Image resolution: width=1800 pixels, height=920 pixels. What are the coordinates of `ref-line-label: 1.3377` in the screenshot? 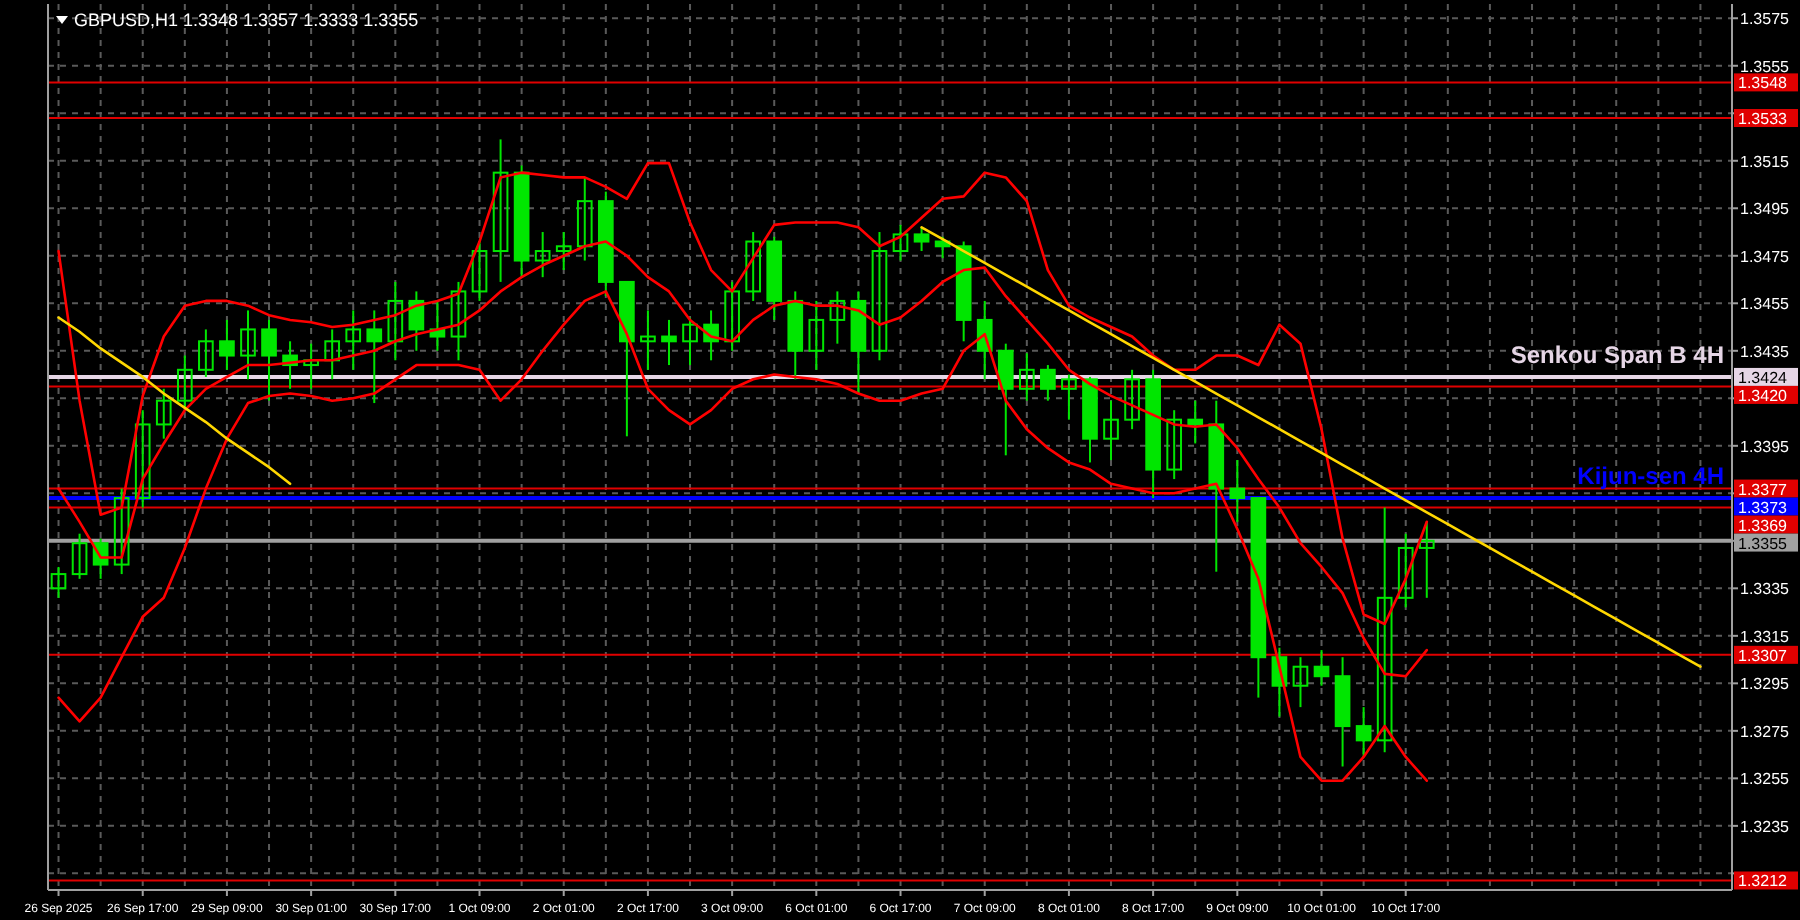 It's located at (1763, 489).